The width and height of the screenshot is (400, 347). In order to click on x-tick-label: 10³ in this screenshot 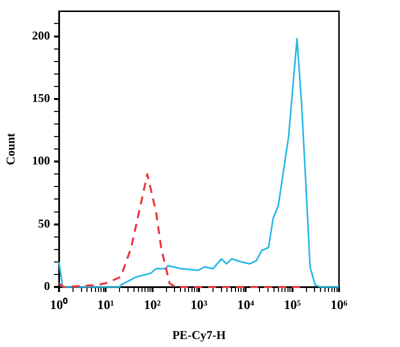, I will do `click(199, 304)`.